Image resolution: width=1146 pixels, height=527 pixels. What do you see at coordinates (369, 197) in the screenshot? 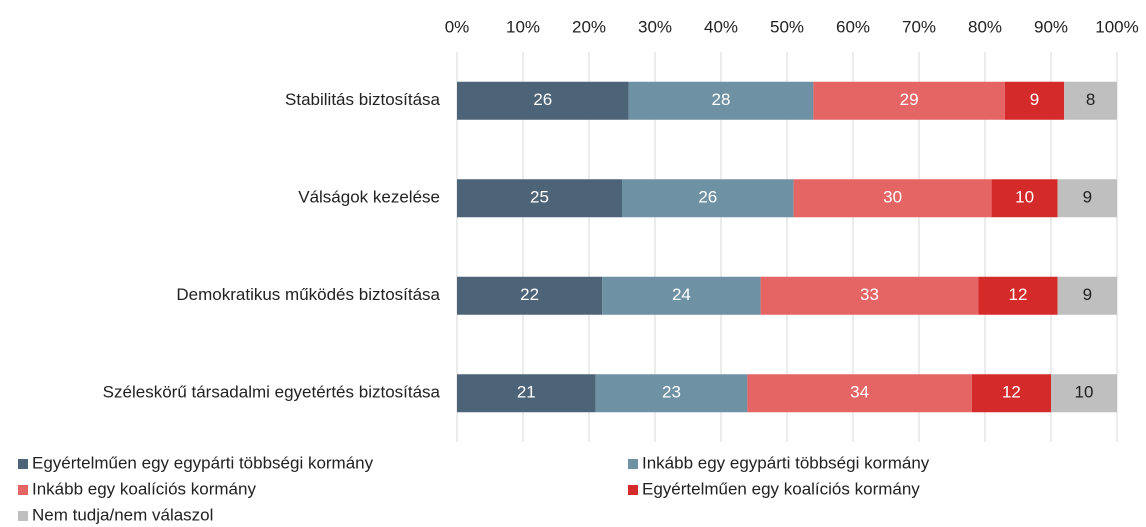
I see `category-label: Válságok kezelése` at bounding box center [369, 197].